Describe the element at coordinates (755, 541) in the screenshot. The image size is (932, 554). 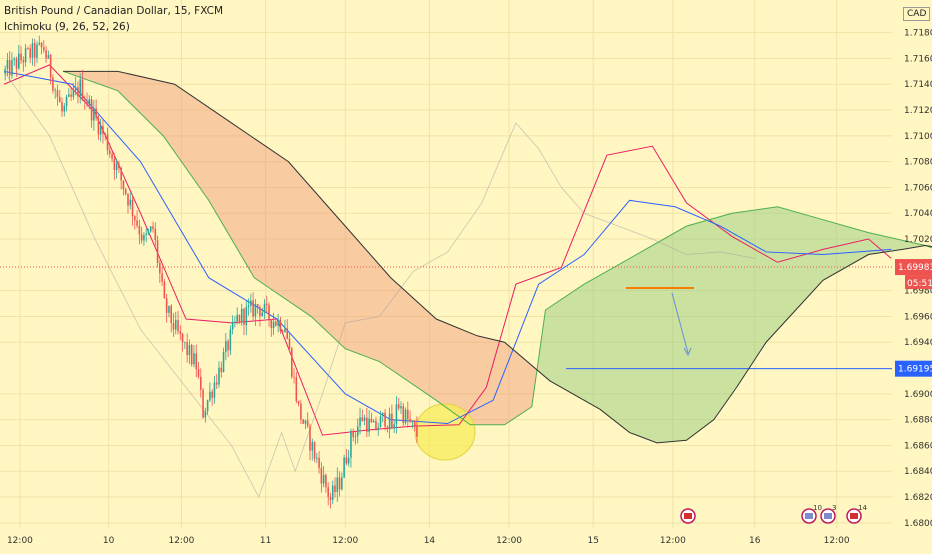
I see `time-tick-label: 16` at that location.